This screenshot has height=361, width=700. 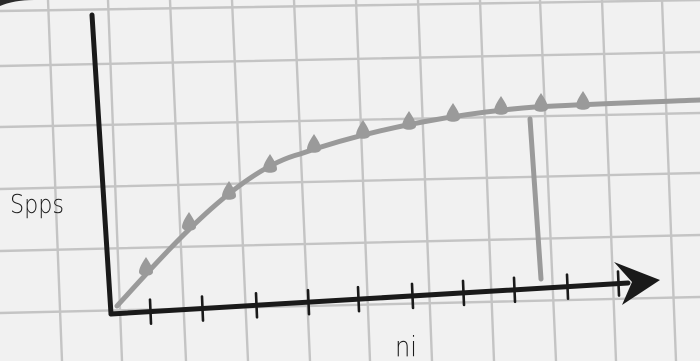 I want to click on x-axis-ticks, so click(x=384, y=297).